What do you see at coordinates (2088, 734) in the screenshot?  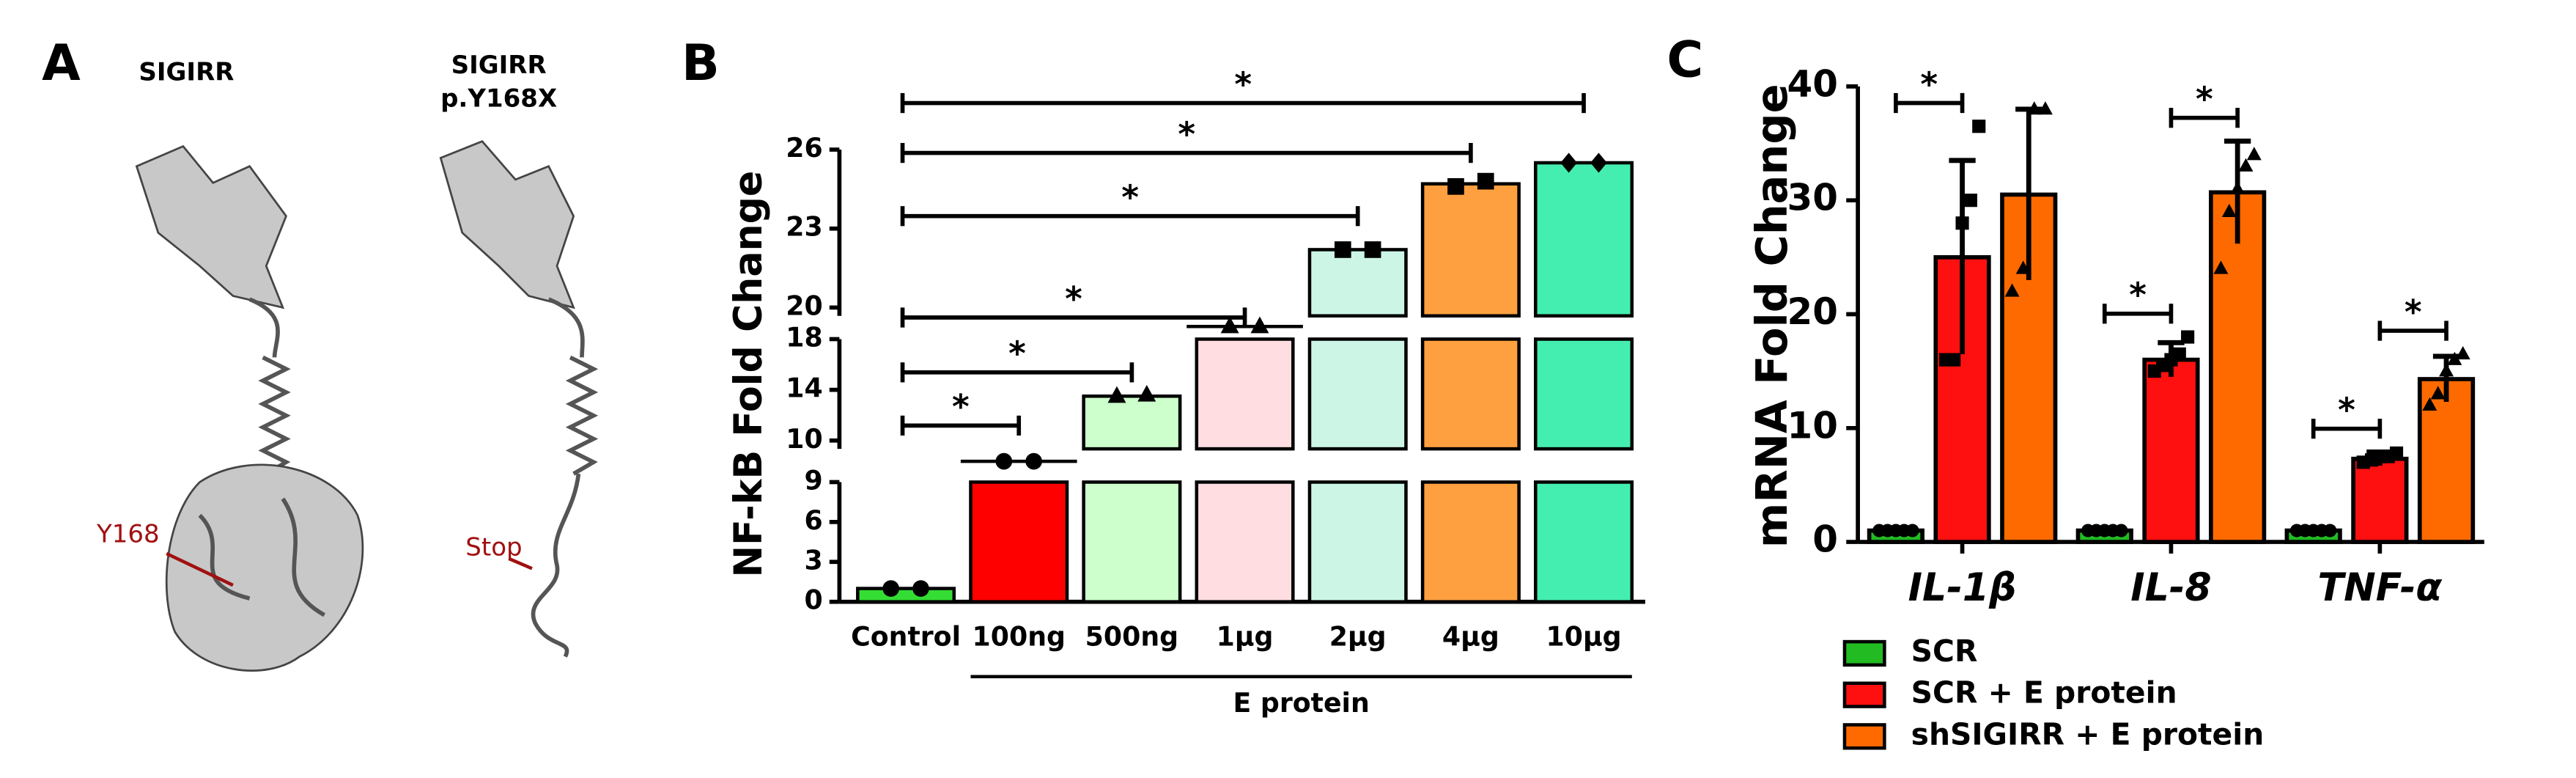 I see `legend-label: shSIGIRR + E protein` at bounding box center [2088, 734].